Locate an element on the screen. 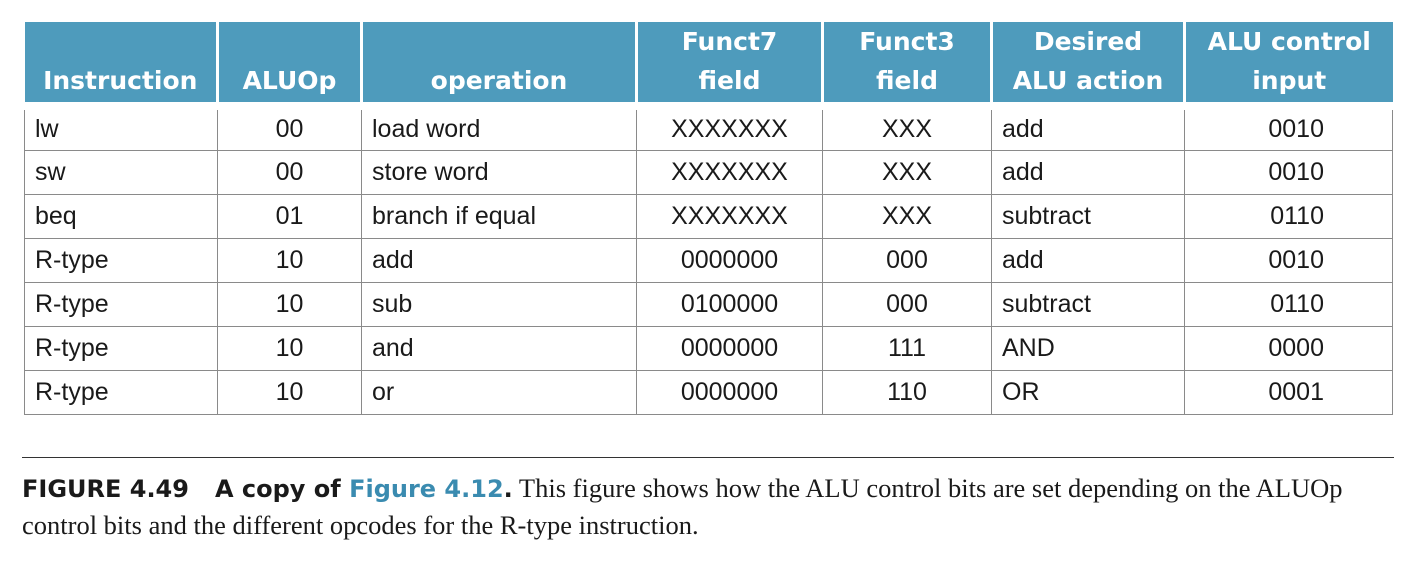 This screenshot has height=566, width=1420. header-aluop: ALUOp is located at coordinates (289, 66).